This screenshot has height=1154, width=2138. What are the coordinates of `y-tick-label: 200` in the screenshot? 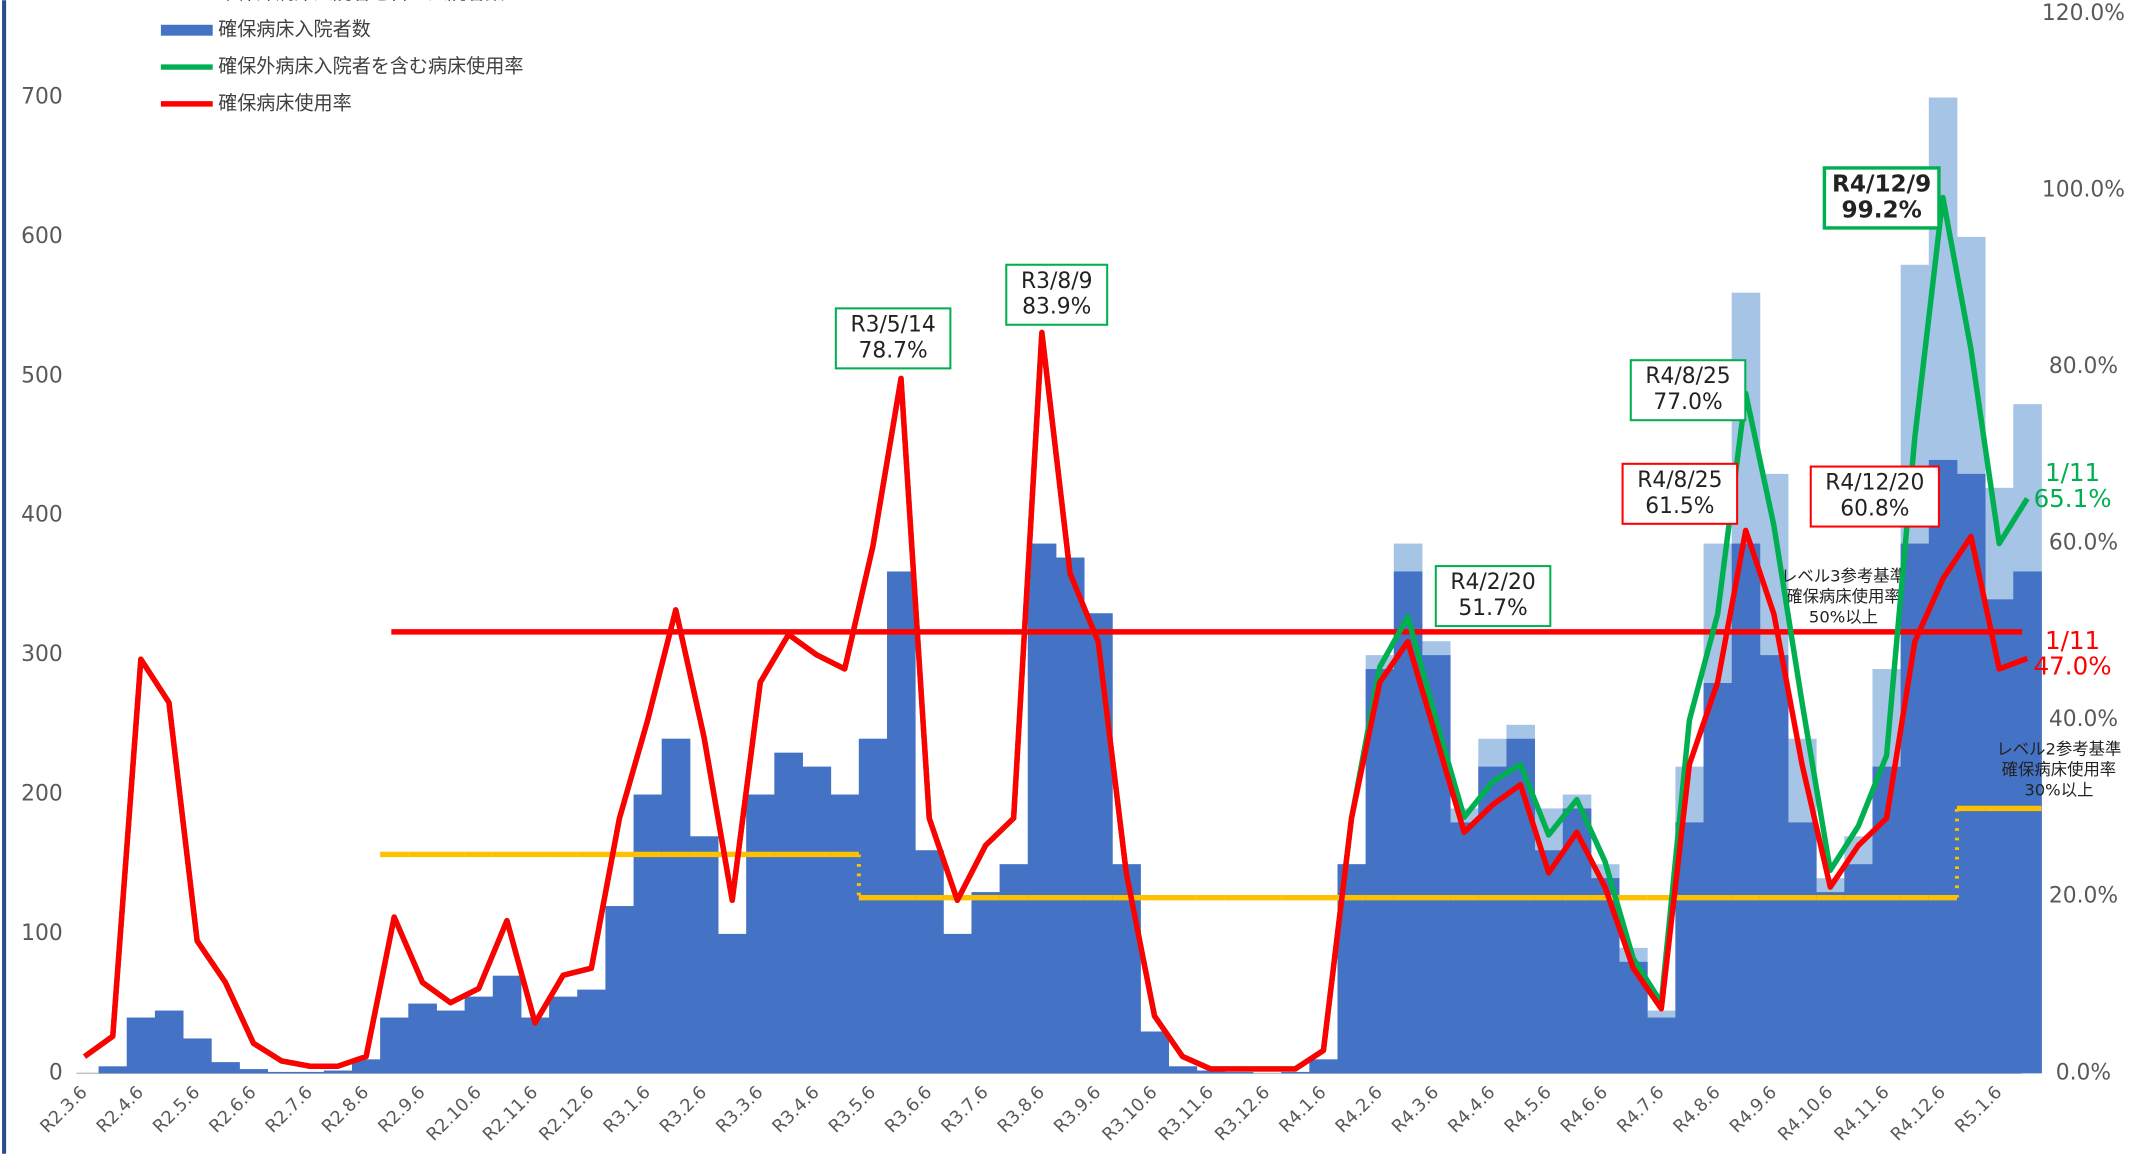 It's located at (42, 794).